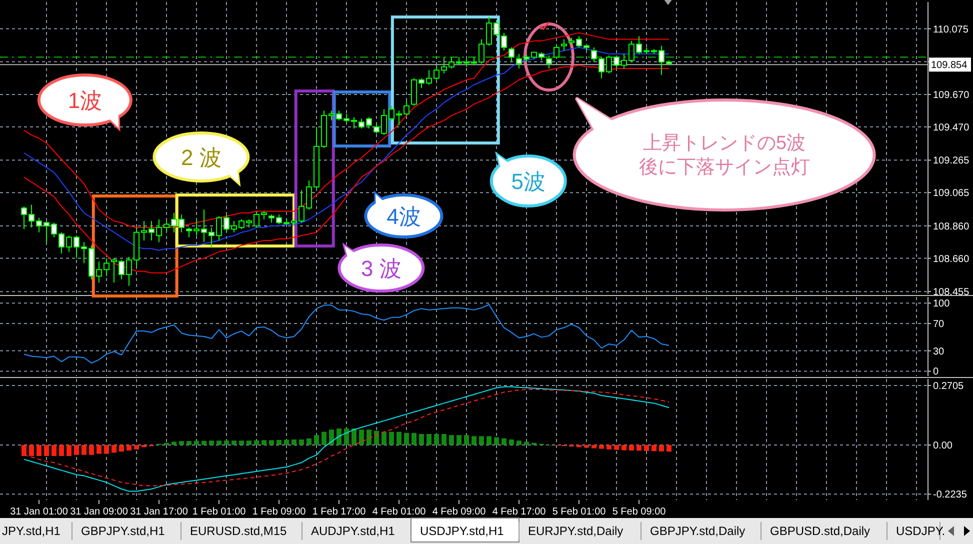  What do you see at coordinates (951, 194) in the screenshot?
I see `y-tick-label: 109.065` at bounding box center [951, 194].